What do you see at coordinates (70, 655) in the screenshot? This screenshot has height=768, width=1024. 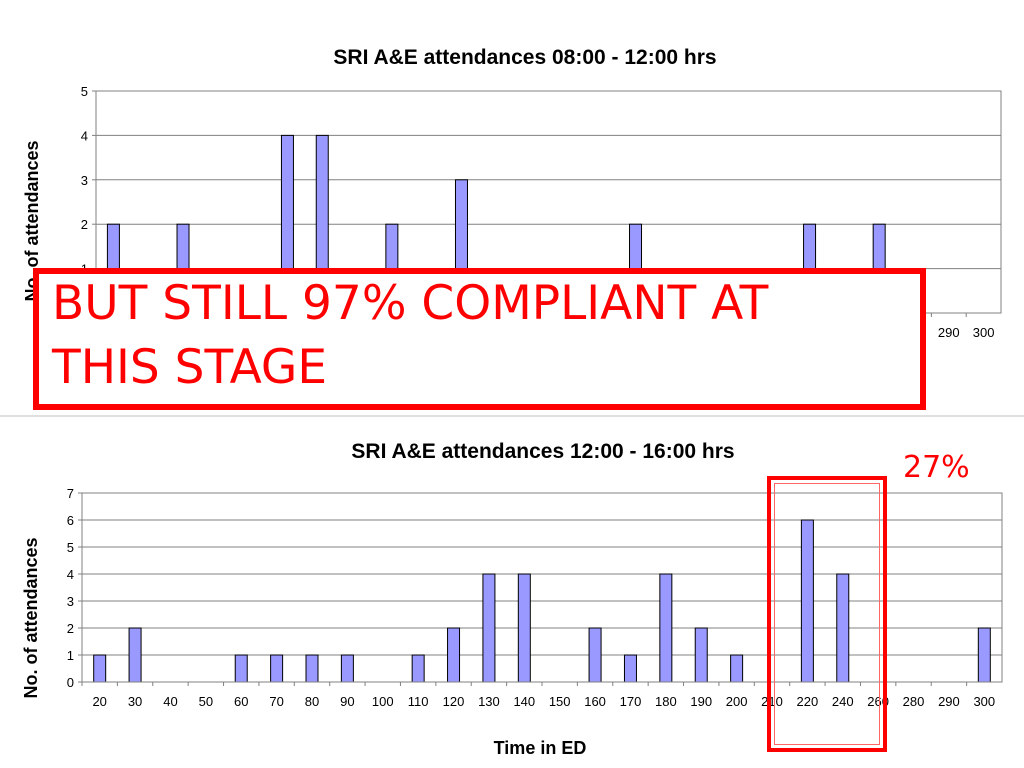 I see `y-tick-label: 1` at bounding box center [70, 655].